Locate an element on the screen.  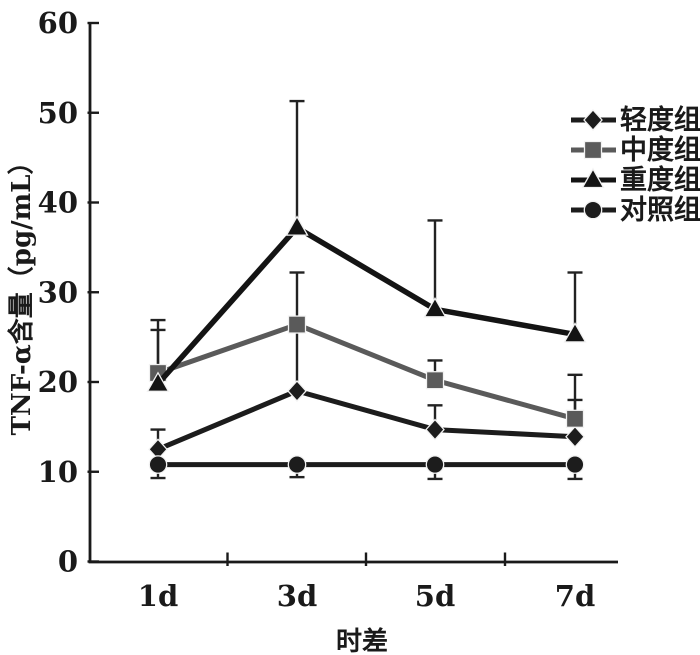
series-control-marker-3d is located at coordinates (297, 464).